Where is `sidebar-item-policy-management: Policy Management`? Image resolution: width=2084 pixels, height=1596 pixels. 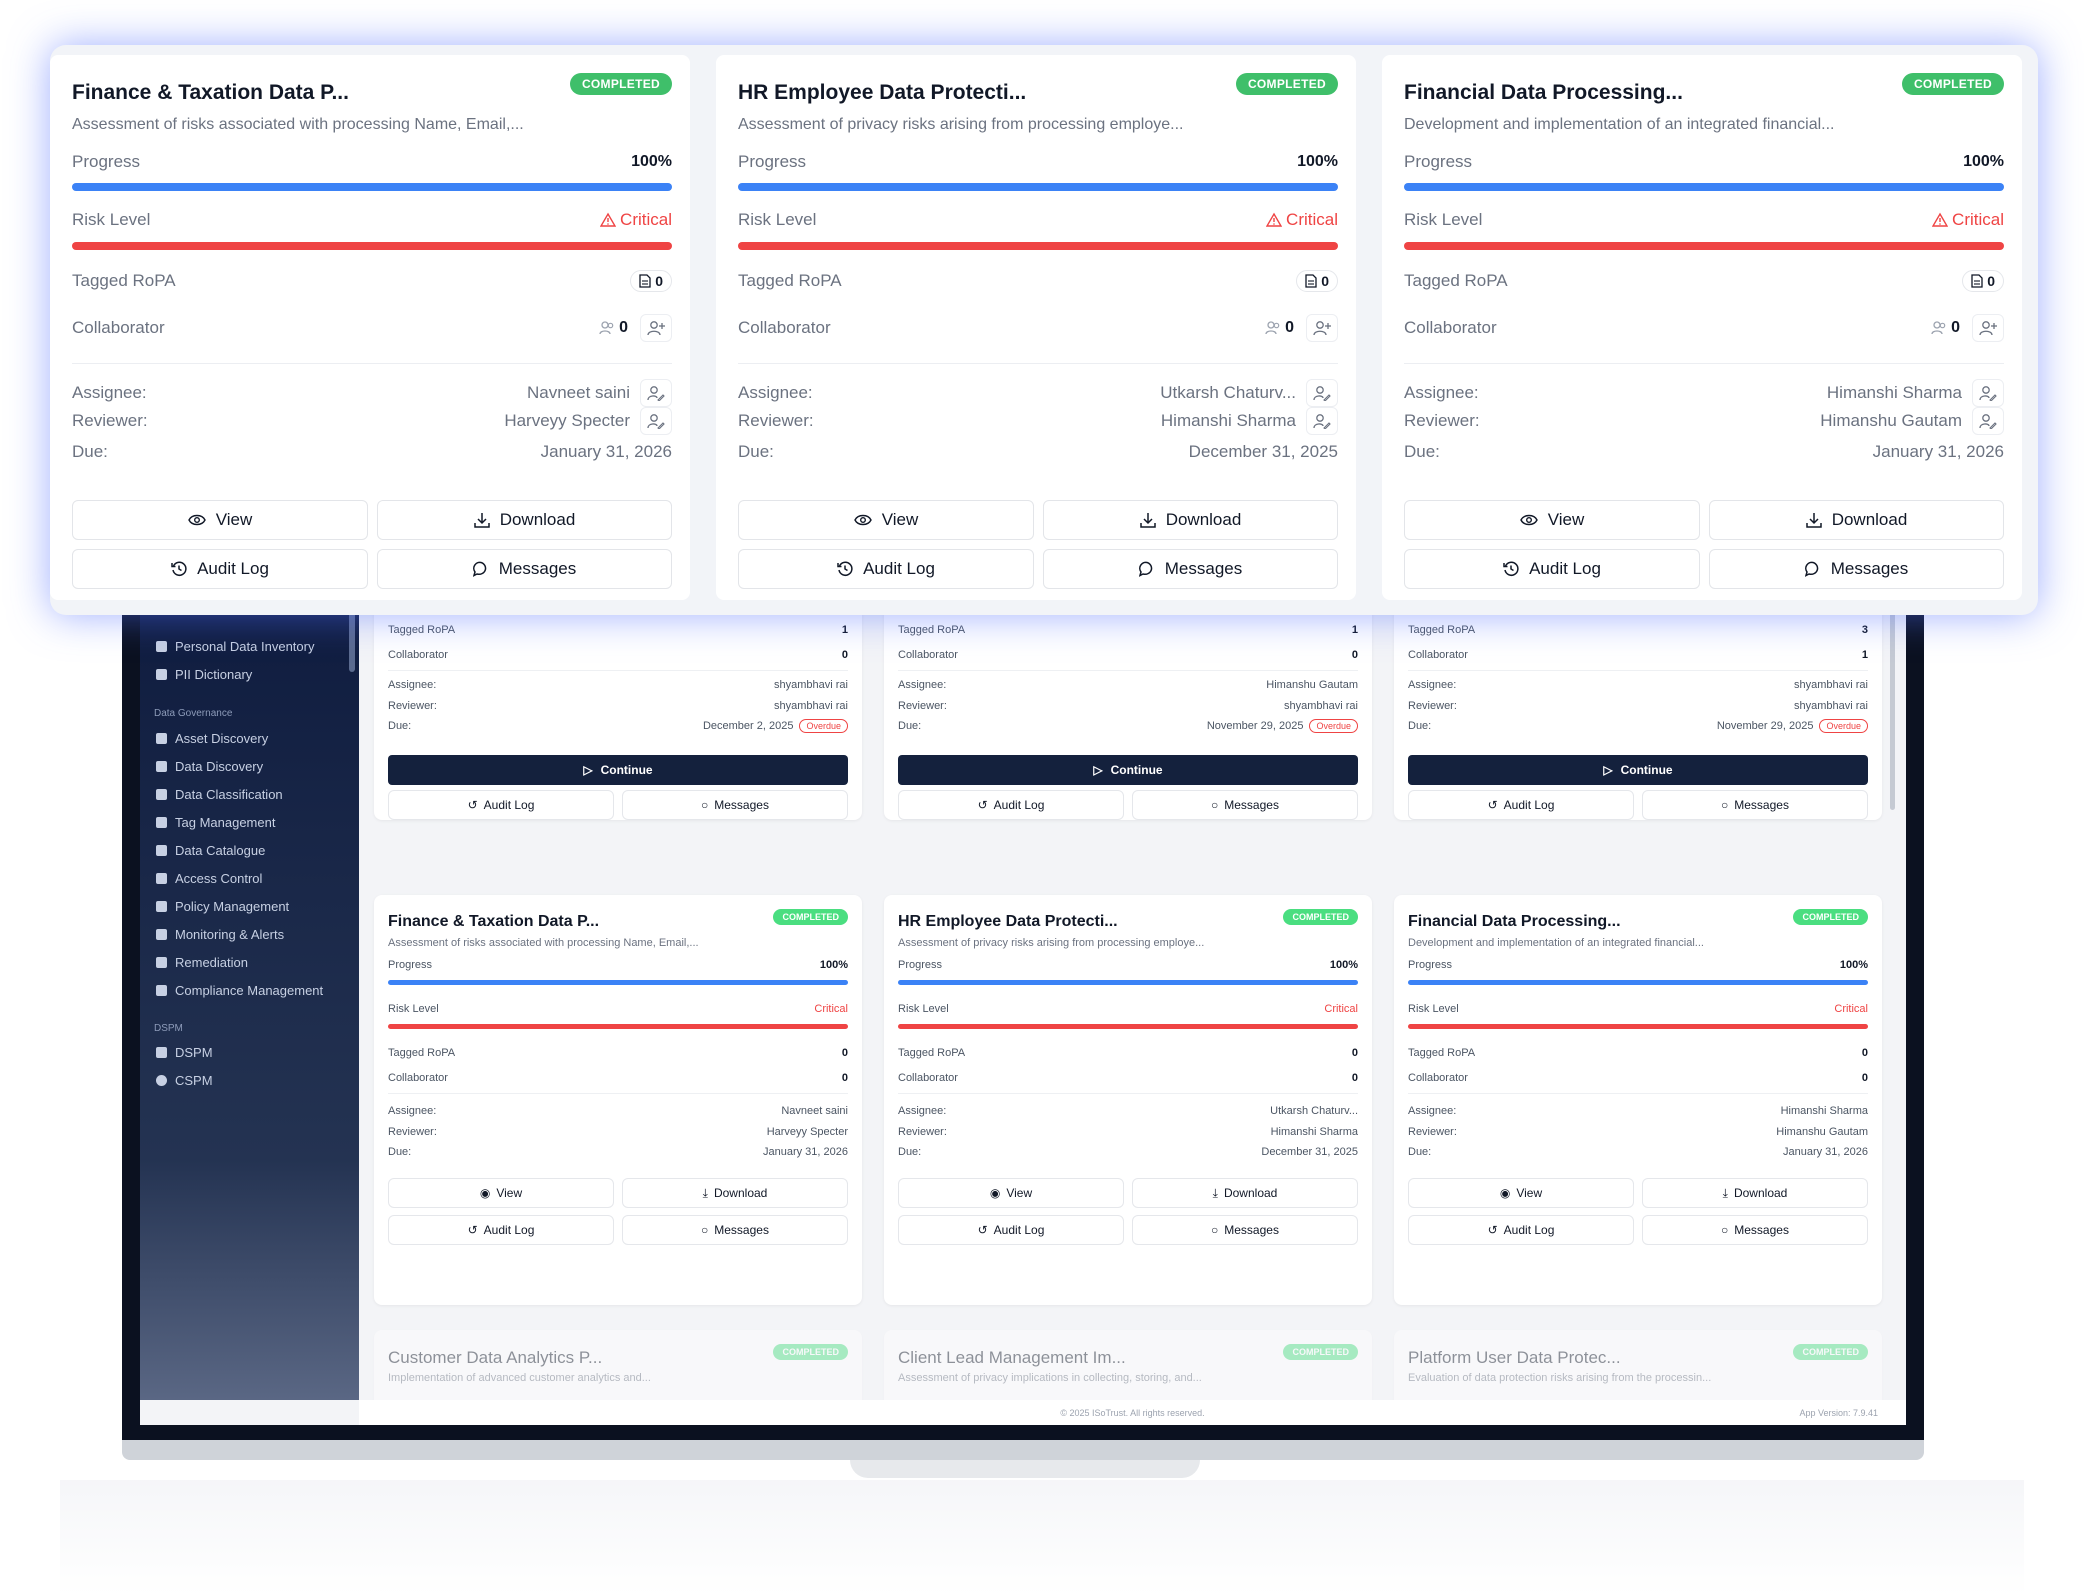 sidebar-item-policy-management: Policy Management is located at coordinates (222, 906).